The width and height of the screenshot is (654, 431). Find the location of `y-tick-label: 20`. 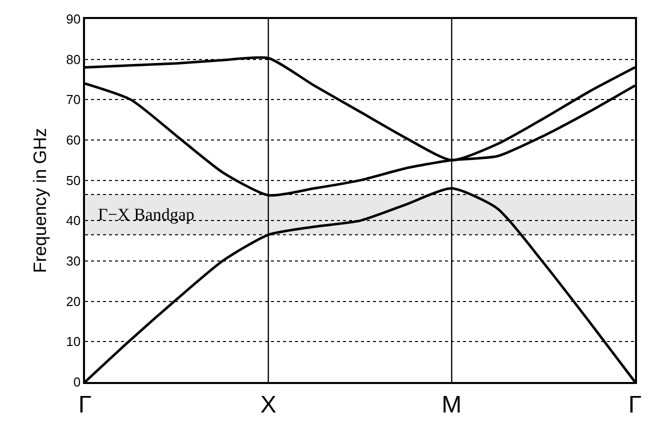

y-tick-label: 20 is located at coordinates (73, 301).